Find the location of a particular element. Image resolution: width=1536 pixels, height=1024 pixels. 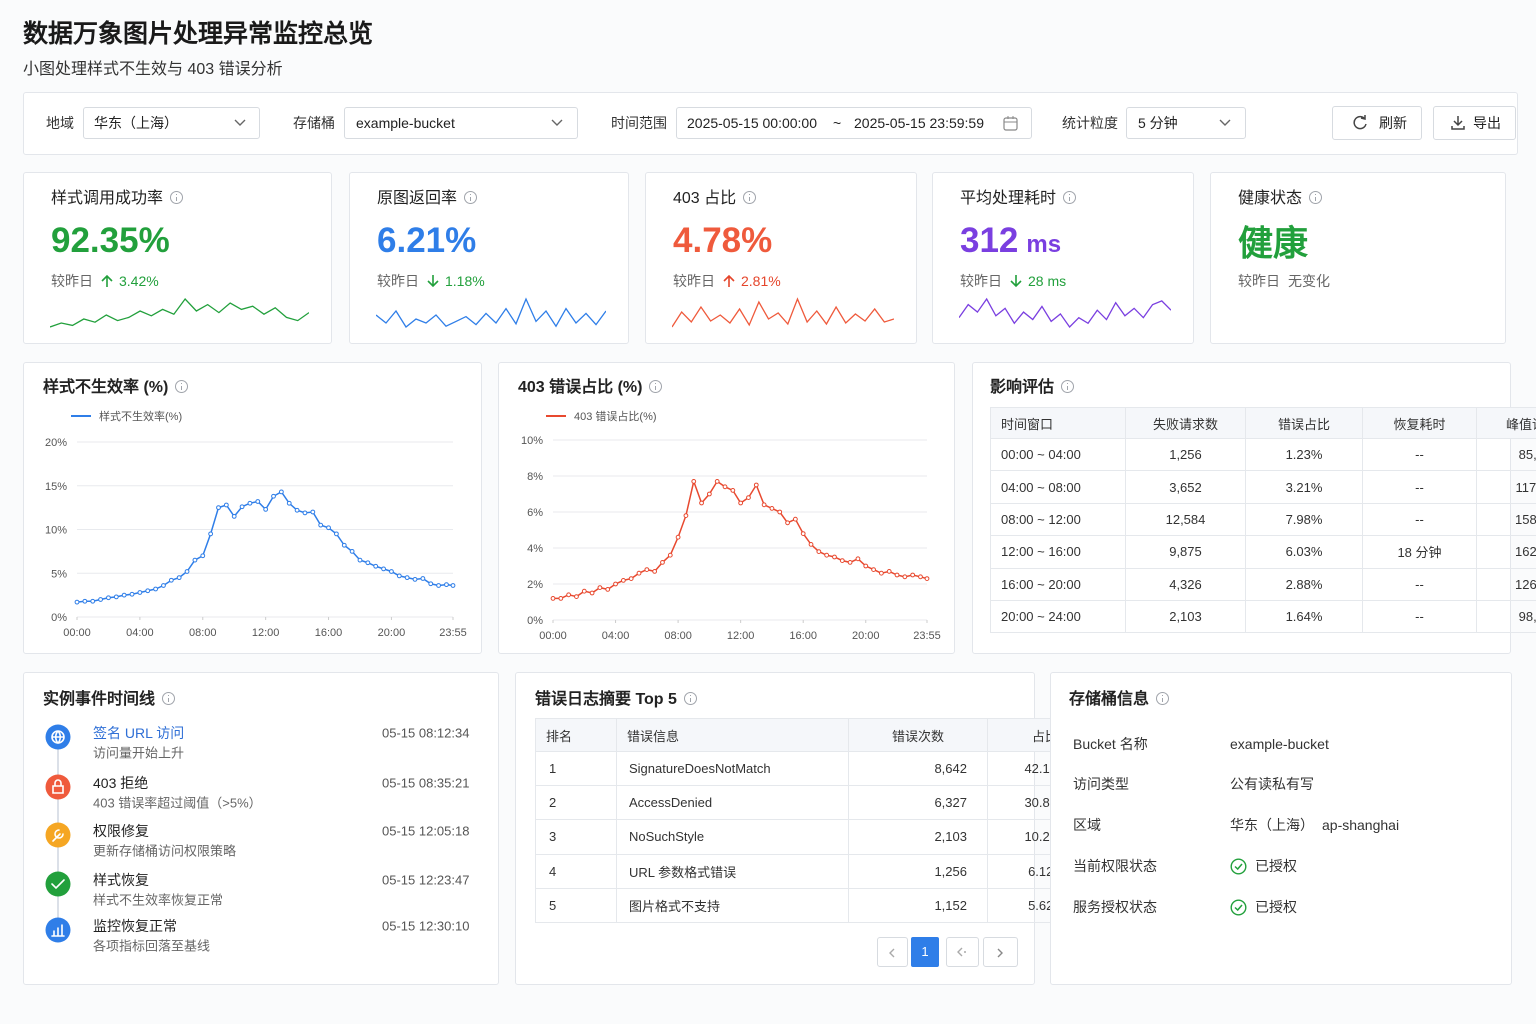

x-tick-label: 23:55 is located at coordinates (927, 636).